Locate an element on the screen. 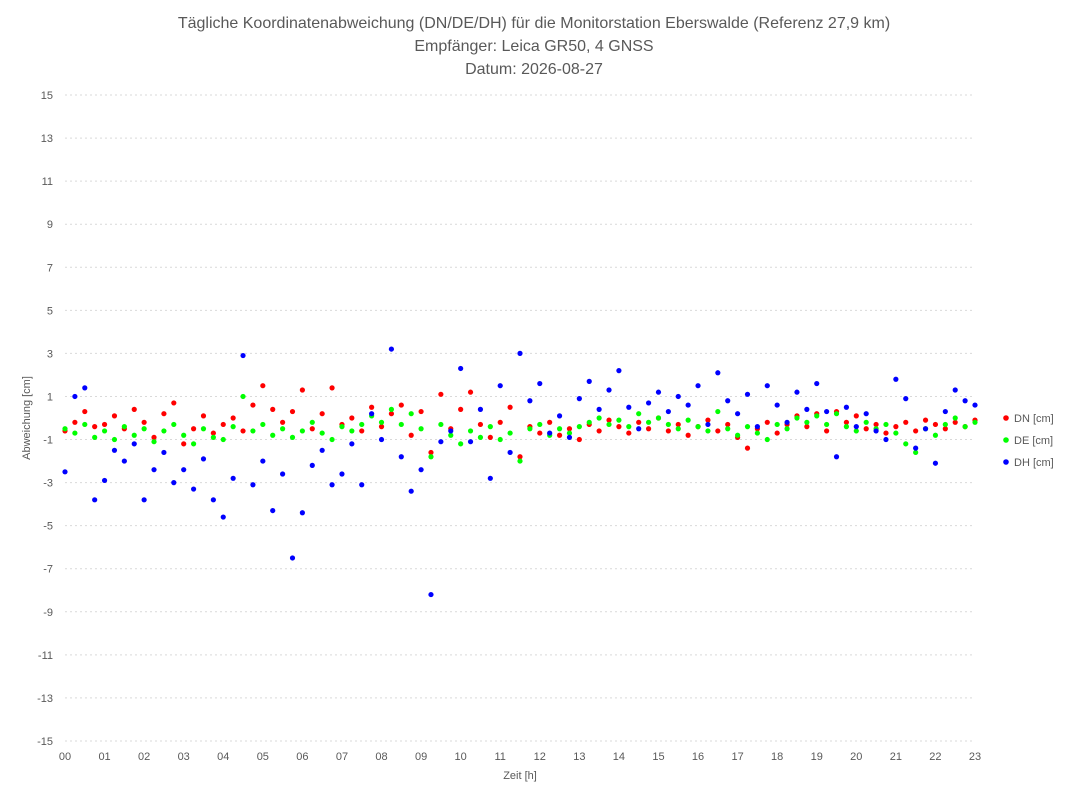  y-axis-title: Abweichung [cm] is located at coordinates (27, 418).